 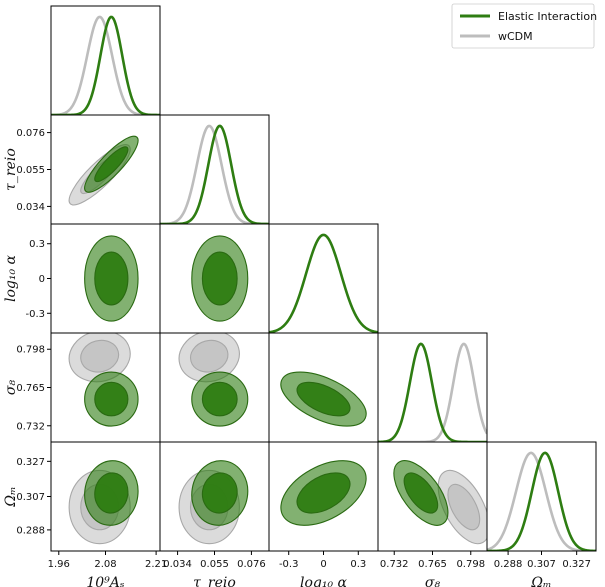 What do you see at coordinates (105, 564) in the screenshot?
I see `x-tick-label-As: 2.08` at bounding box center [105, 564].